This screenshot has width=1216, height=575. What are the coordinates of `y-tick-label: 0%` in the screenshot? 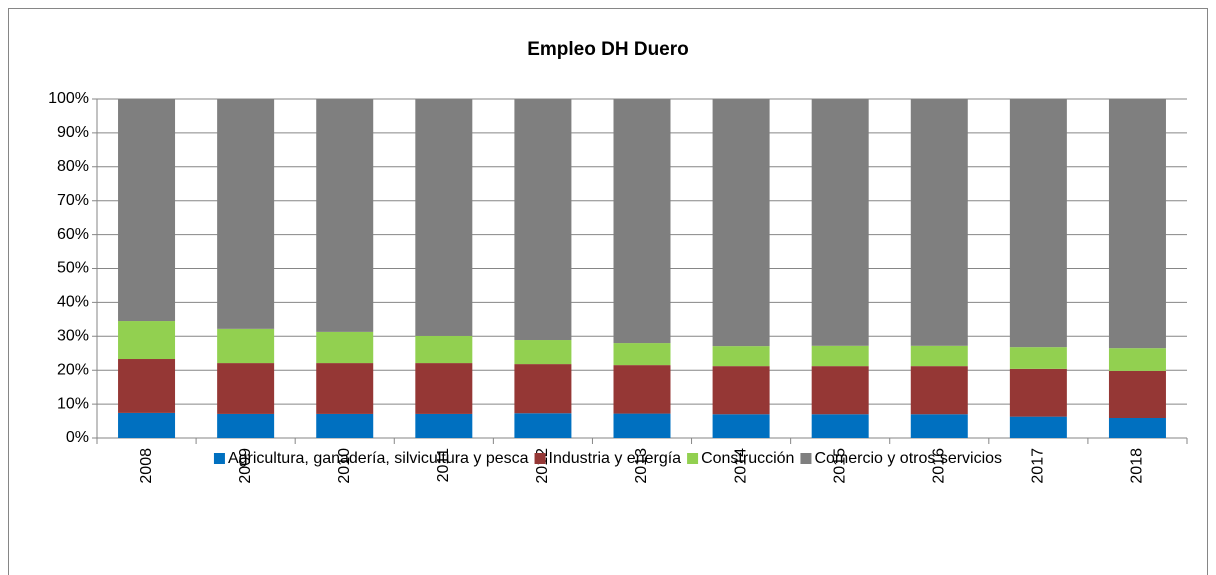 It's located at (77, 437).